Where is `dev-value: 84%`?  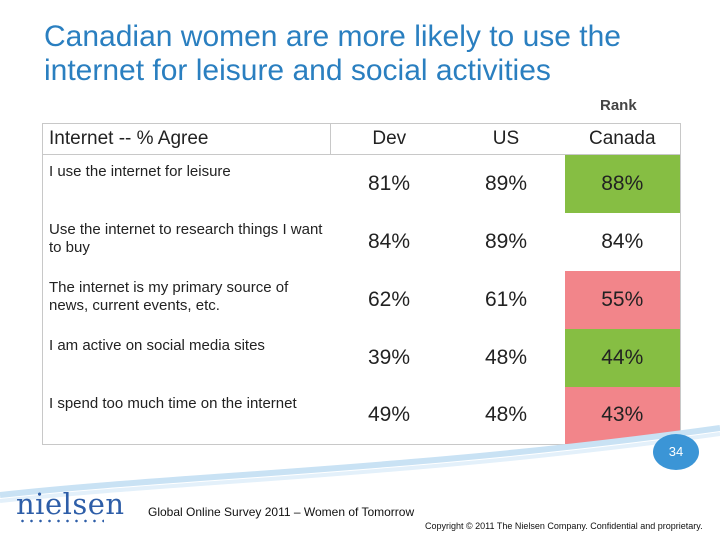 dev-value: 84% is located at coordinates (389, 241).